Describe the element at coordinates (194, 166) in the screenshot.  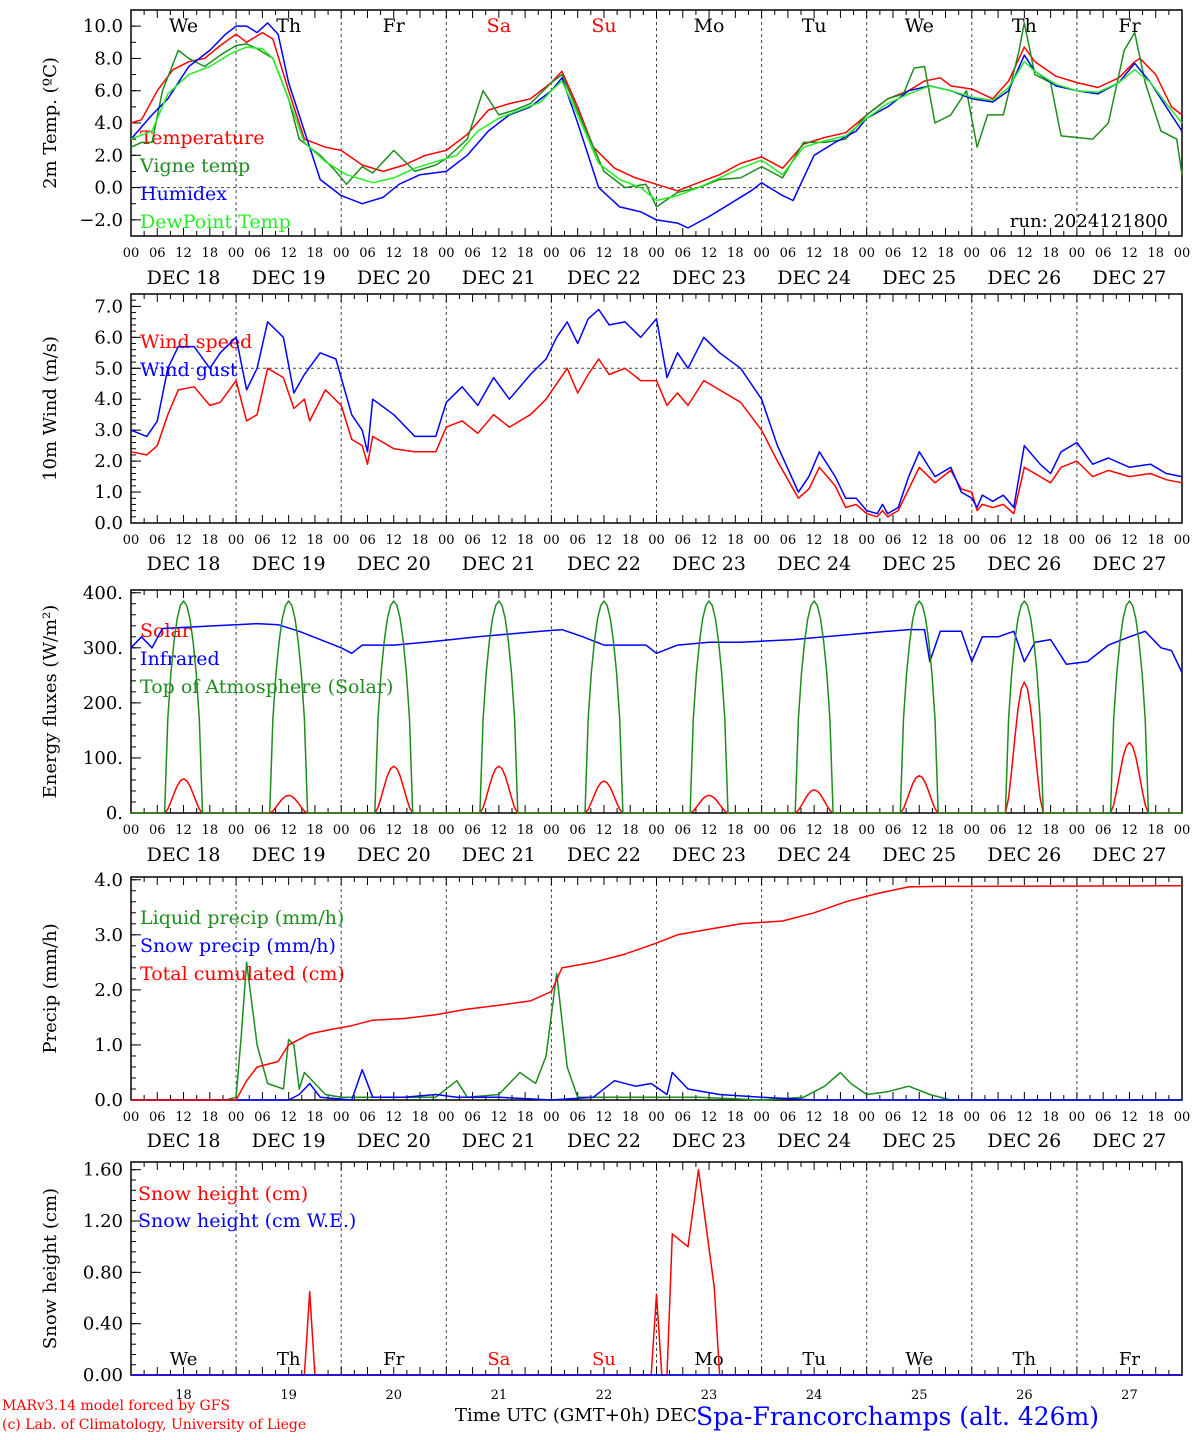
I see `legend-entry: Vigne temp` at that location.